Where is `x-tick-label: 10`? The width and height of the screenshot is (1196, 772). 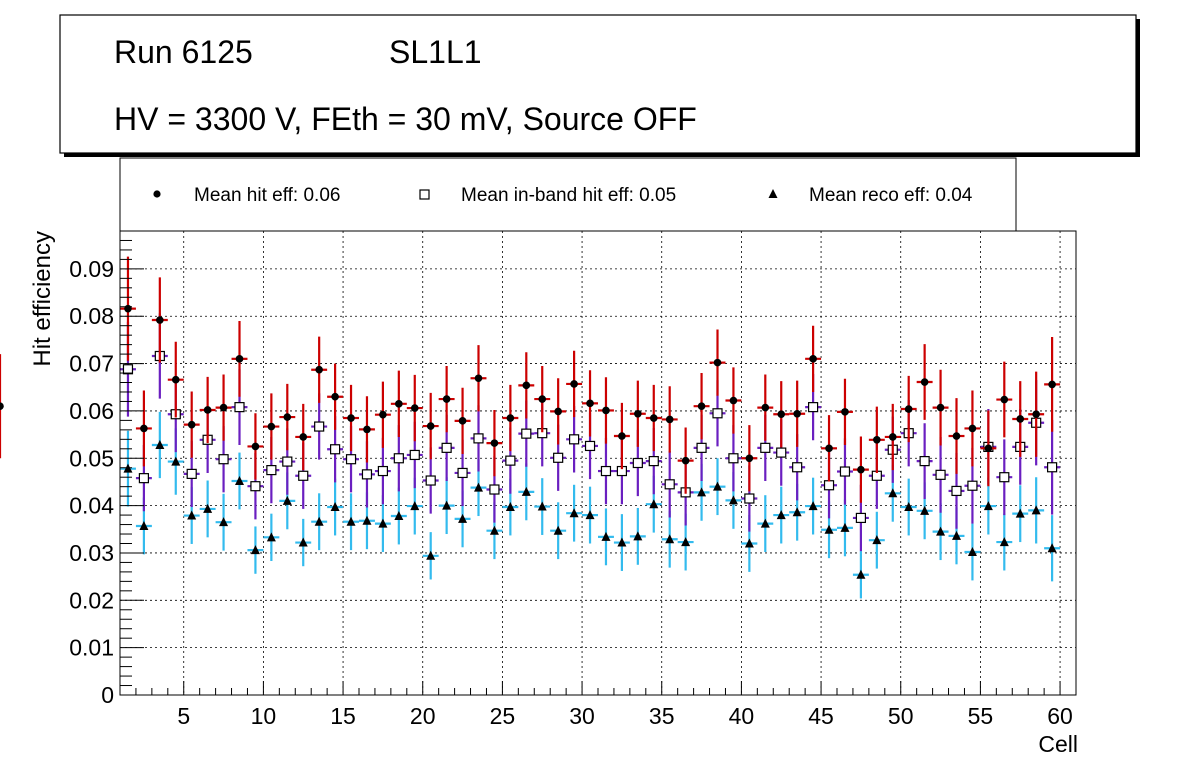
x-tick-label: 10 is located at coordinates (264, 716).